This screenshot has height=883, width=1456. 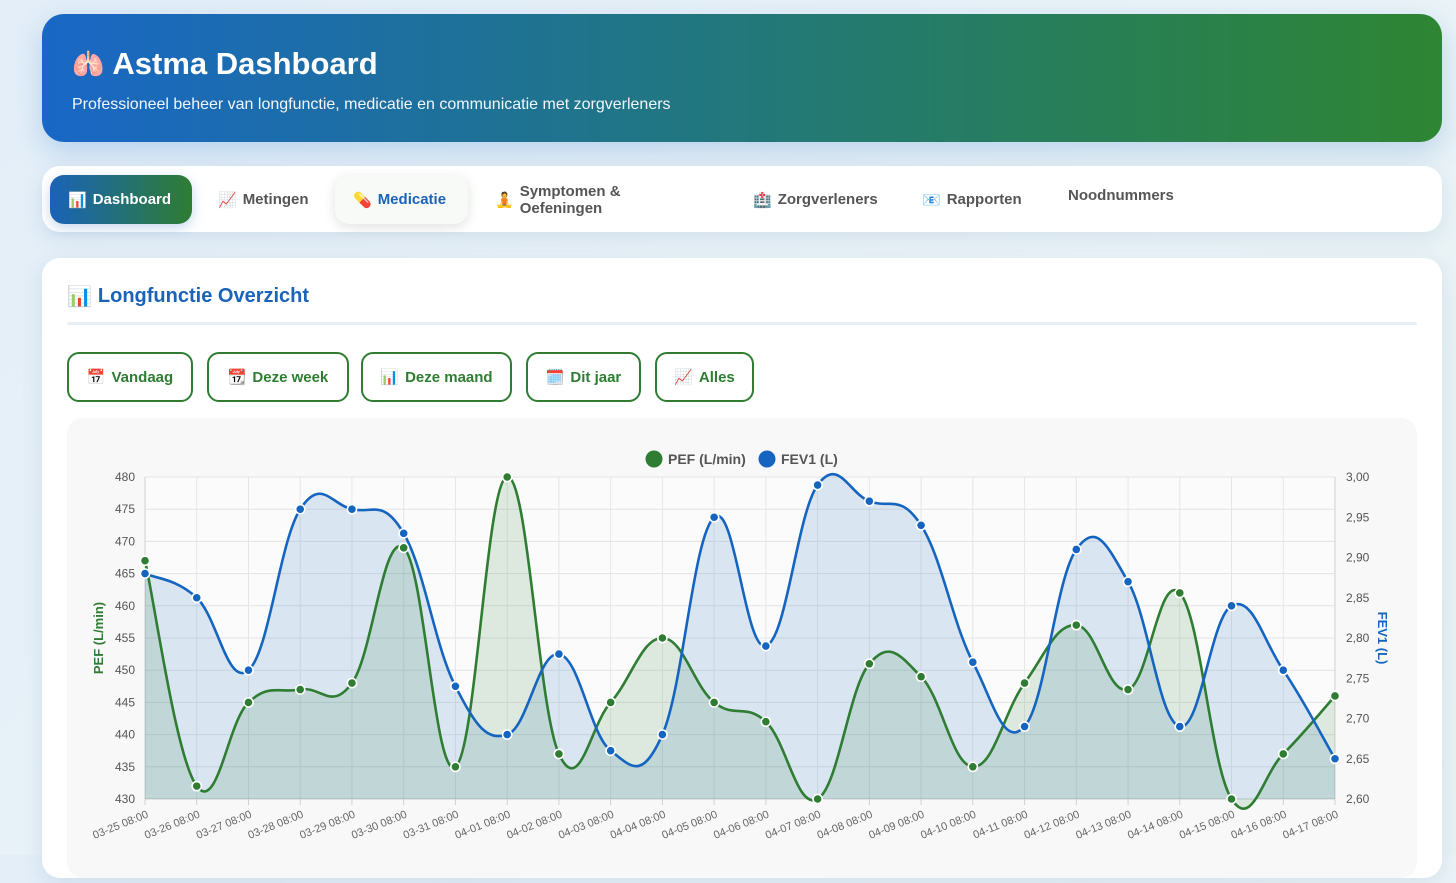 I want to click on x-tick-label: 04-02 08:00, so click(x=534, y=825).